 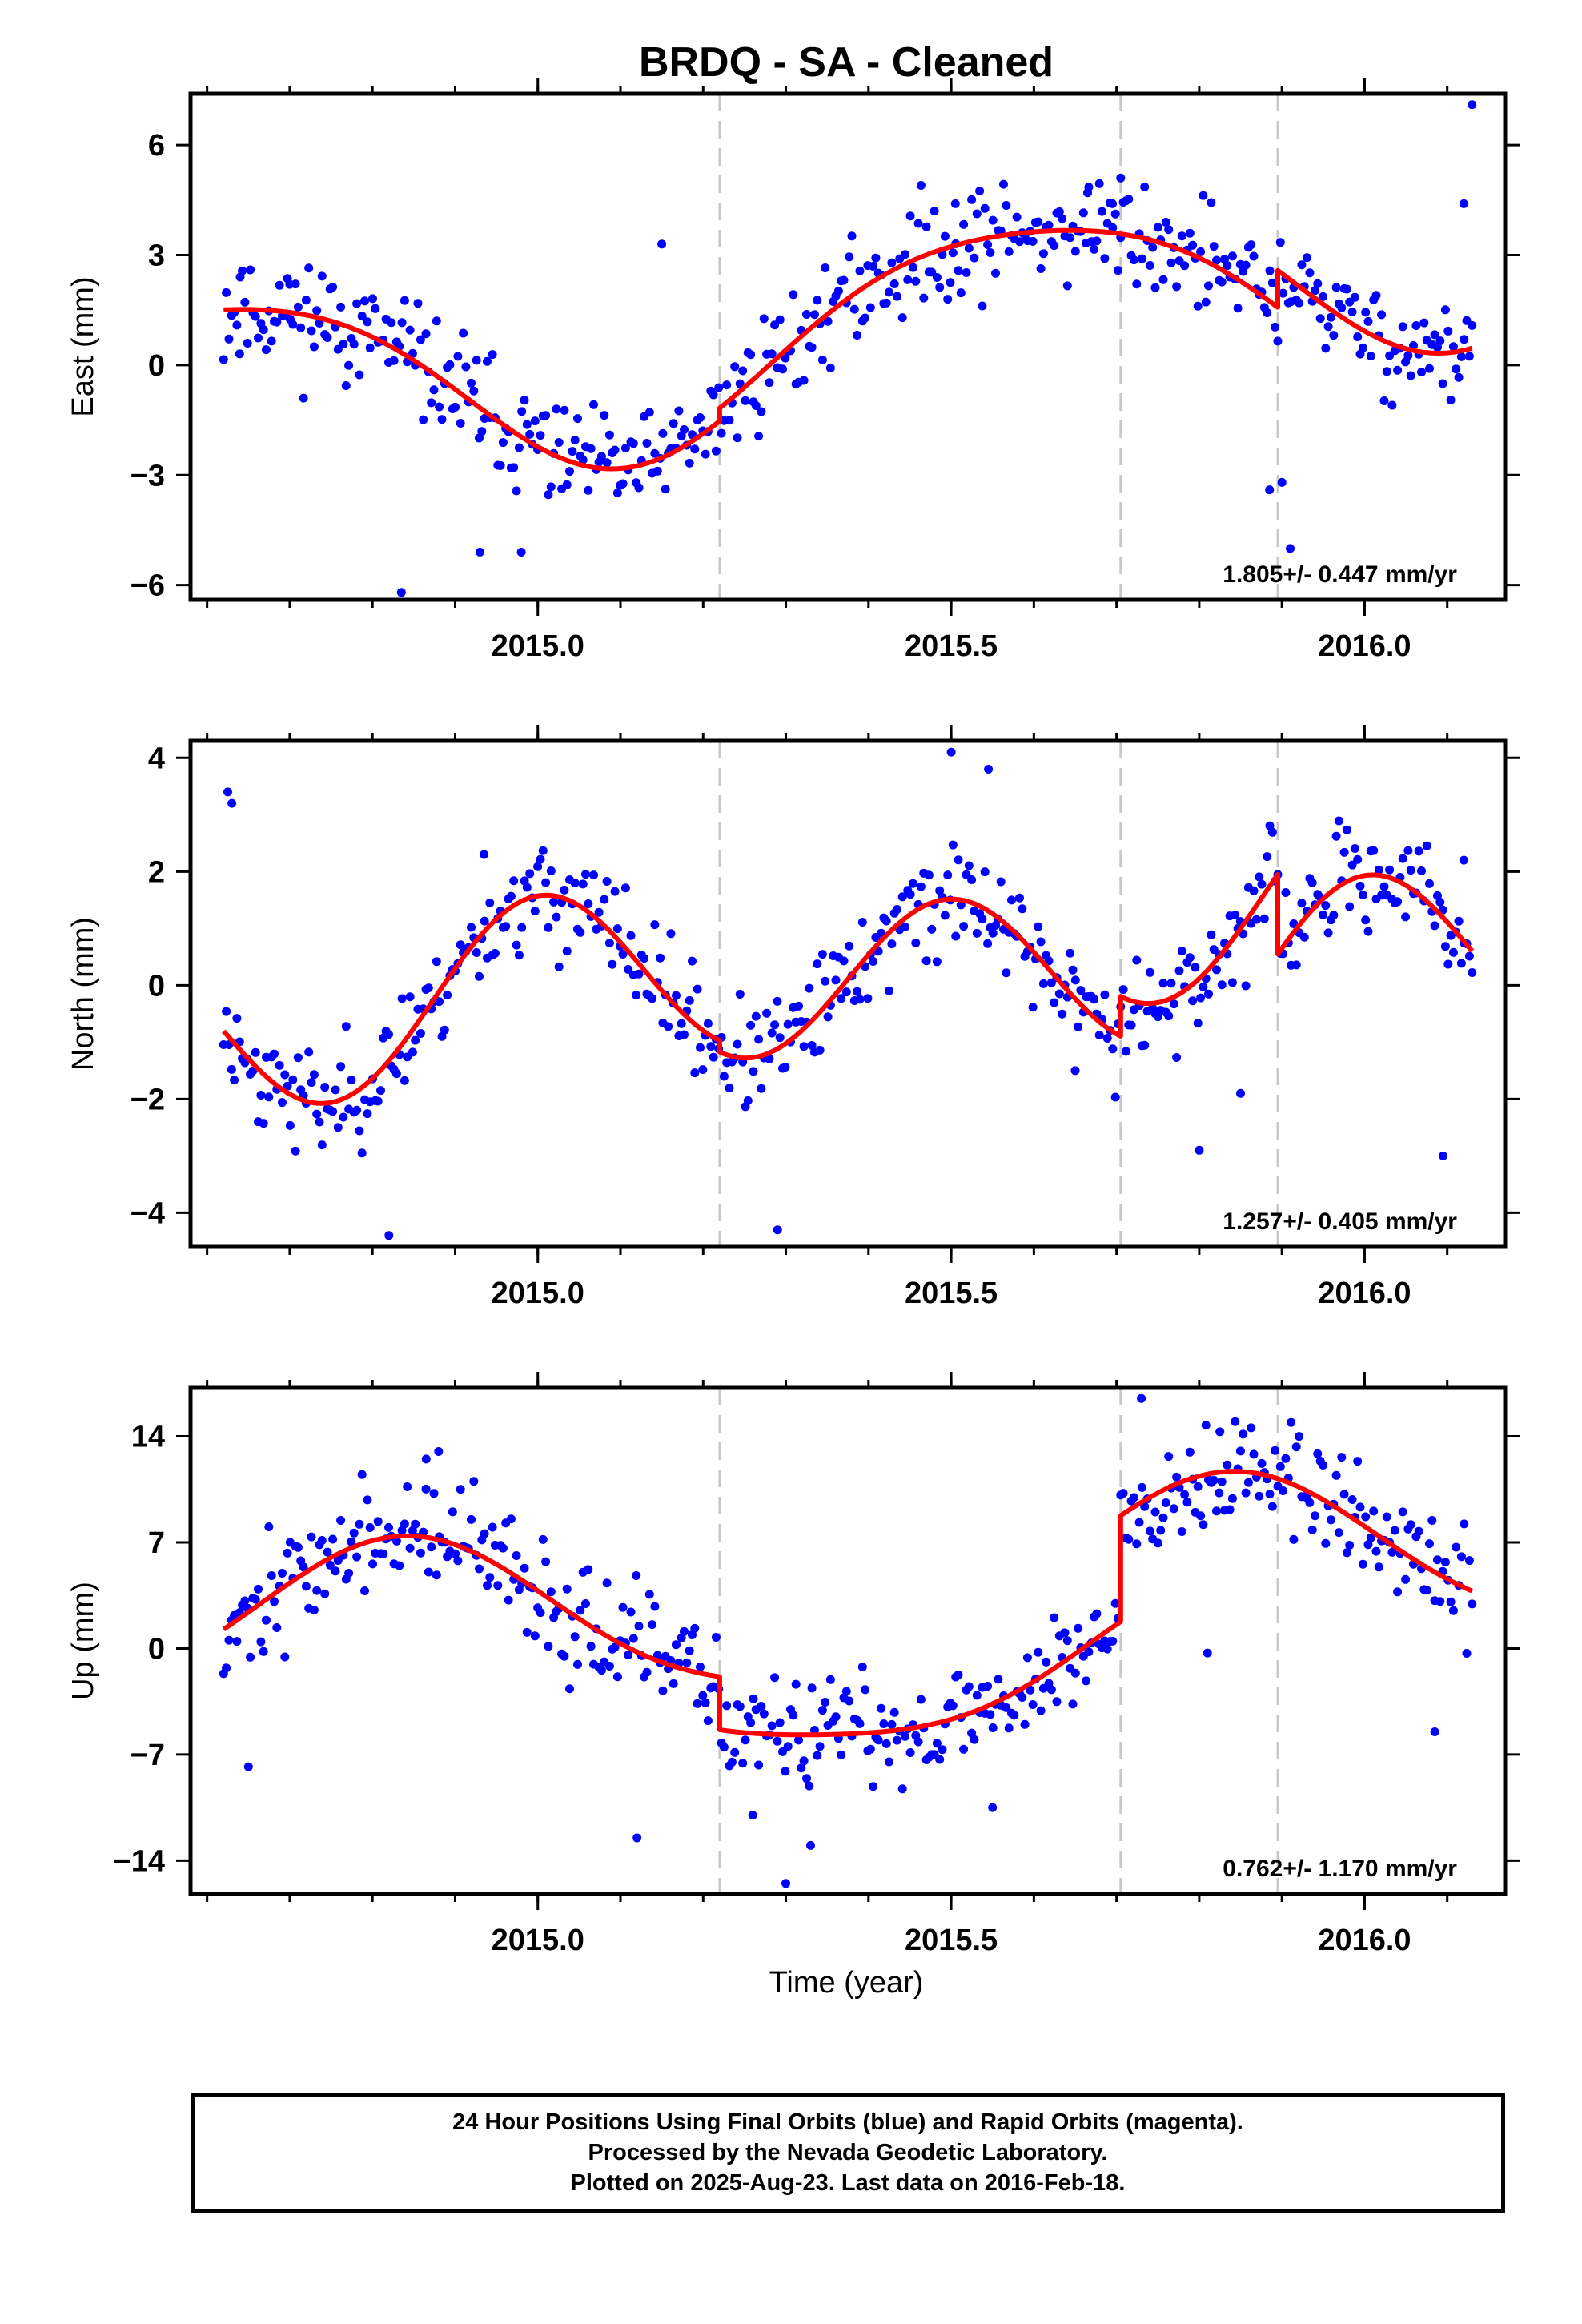 What do you see at coordinates (156, 872) in the screenshot?
I see `y-tick-label: 2` at bounding box center [156, 872].